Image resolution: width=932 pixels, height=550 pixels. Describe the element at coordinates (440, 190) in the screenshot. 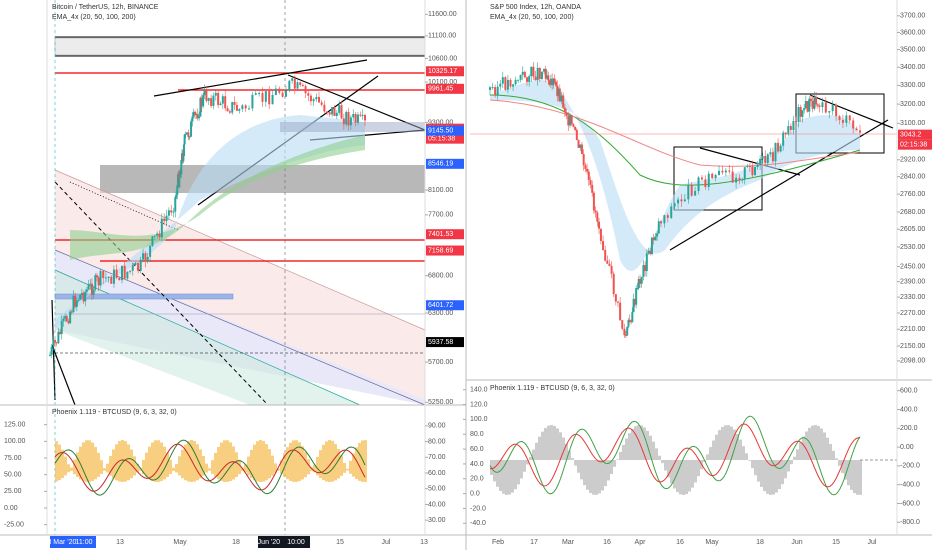

I see `y-tick-label: 8100.00` at that location.